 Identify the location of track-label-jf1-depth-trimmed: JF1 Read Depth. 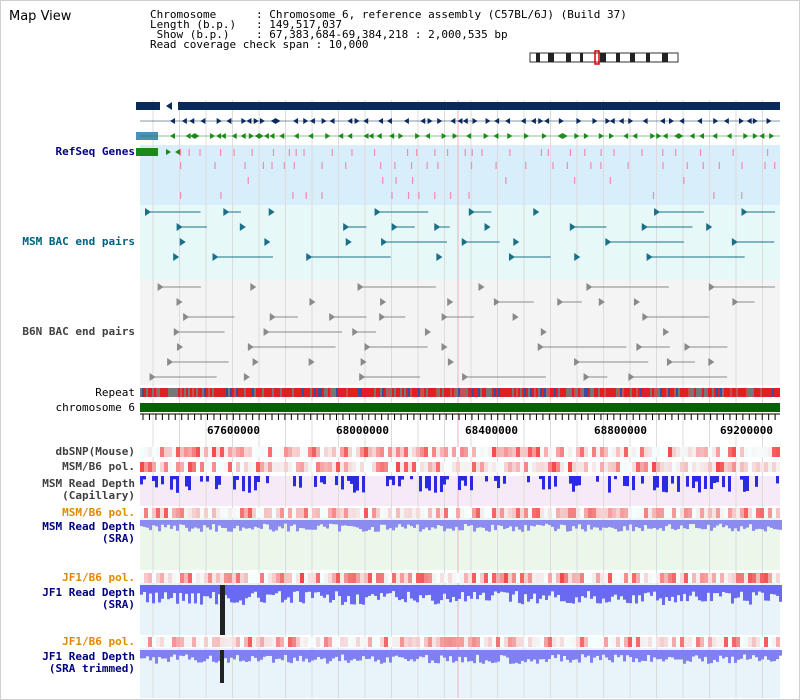
(88, 656).